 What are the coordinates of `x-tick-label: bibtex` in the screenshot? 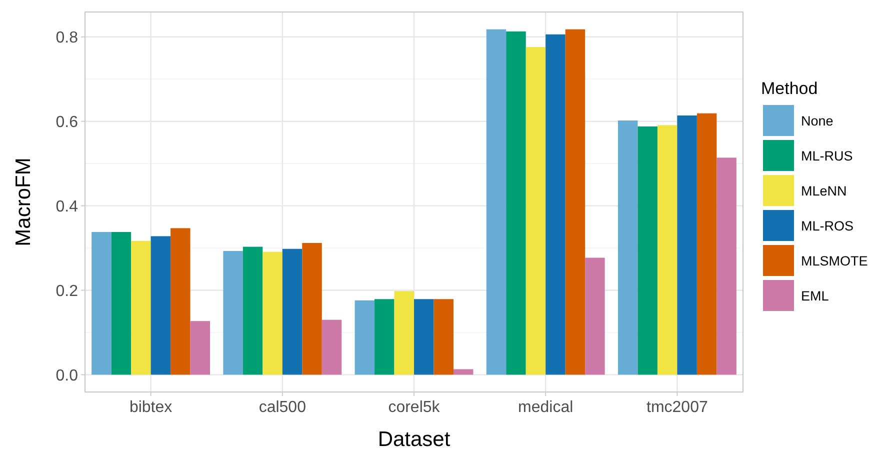 It's located at (150, 407).